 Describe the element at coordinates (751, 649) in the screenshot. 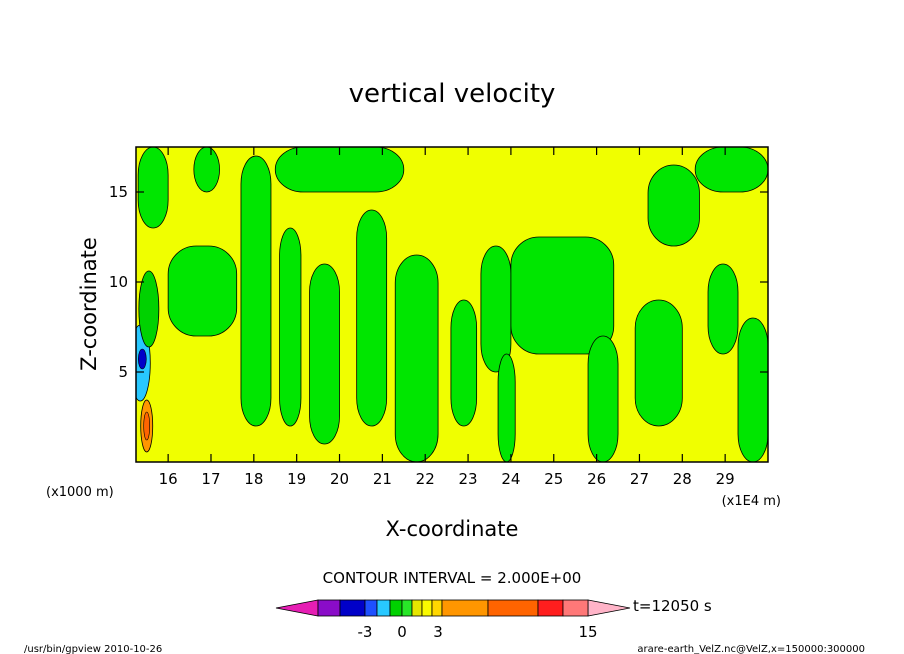

I see `footer-right: arare-earth_VelZ.nc@VelZ,x=150000:300000` at that location.